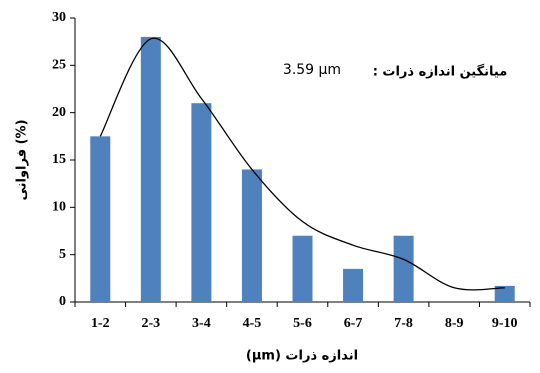  Describe the element at coordinates (22, 159) in the screenshot. I see `y-axis-label: (%) فراوانی` at that location.